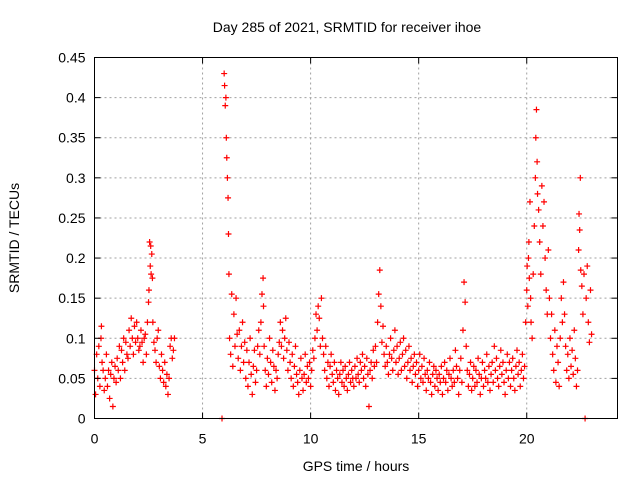  Describe the element at coordinates (76, 178) in the screenshot. I see `y-tick-label: 0.3` at that location.